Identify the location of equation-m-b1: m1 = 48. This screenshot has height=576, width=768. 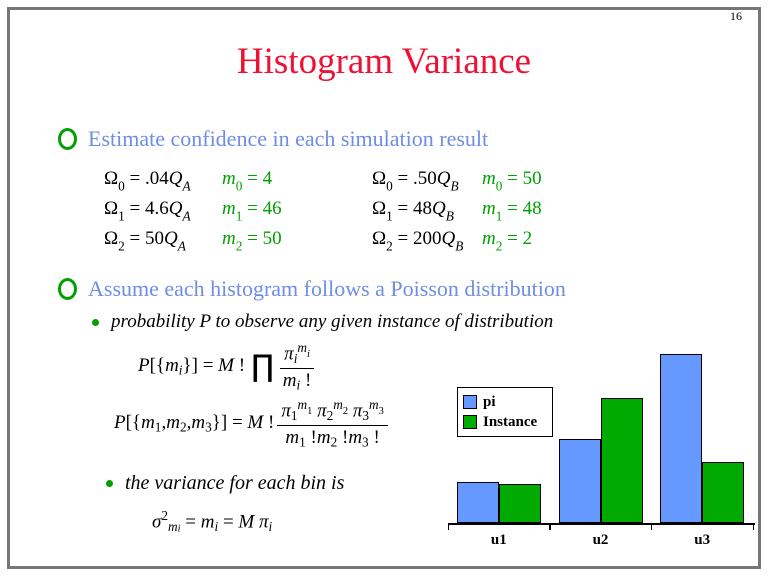
(512, 209).